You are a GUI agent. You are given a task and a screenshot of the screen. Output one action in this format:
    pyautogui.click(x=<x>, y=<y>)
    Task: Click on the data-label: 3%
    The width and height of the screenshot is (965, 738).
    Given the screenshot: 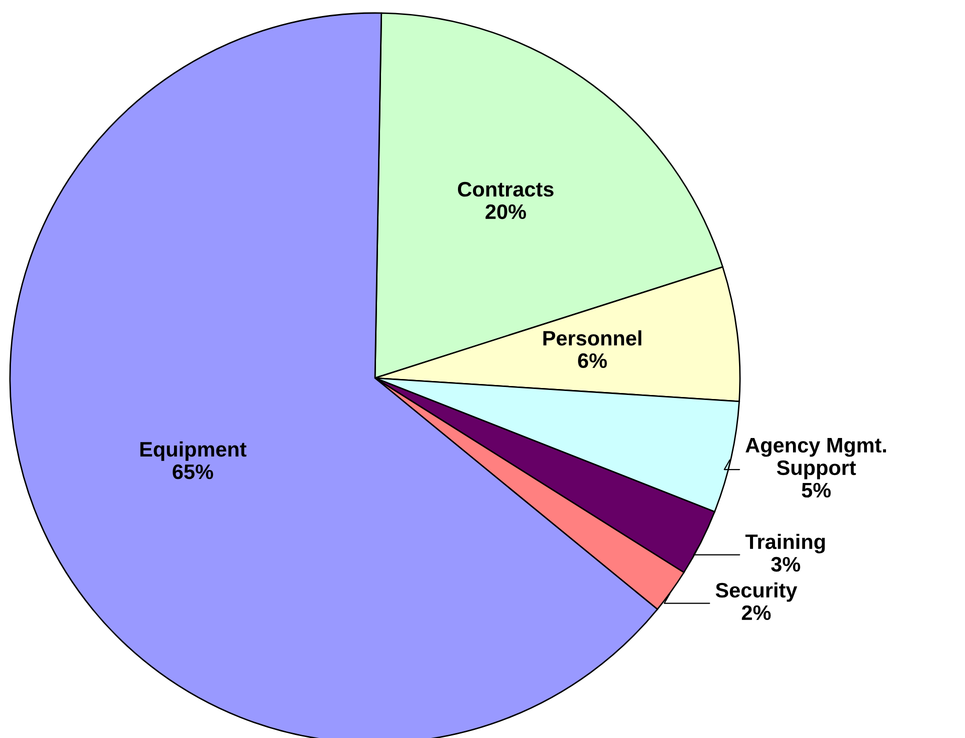 What is the action you would take?
    pyautogui.click(x=785, y=564)
    